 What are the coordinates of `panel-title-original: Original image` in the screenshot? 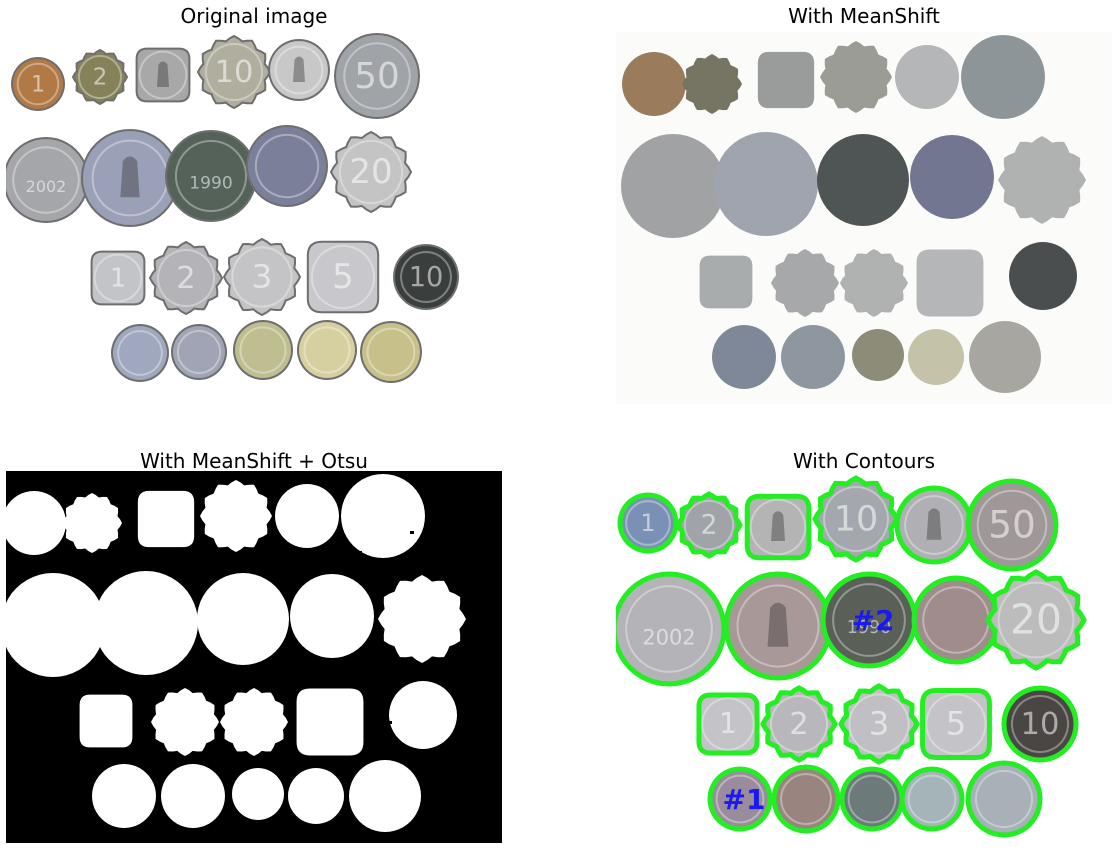 It's located at (254, 16).